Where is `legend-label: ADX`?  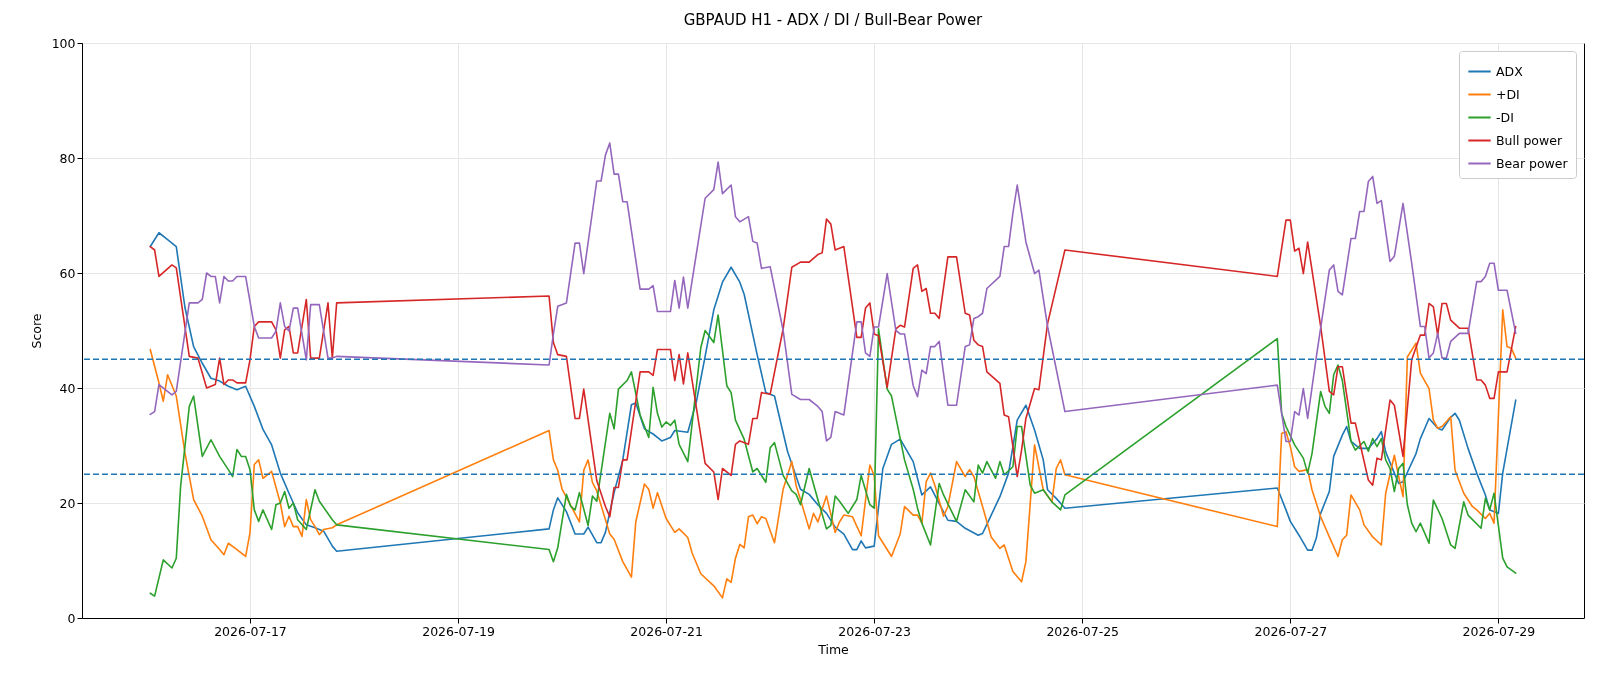 legend-label: ADX is located at coordinates (1510, 71).